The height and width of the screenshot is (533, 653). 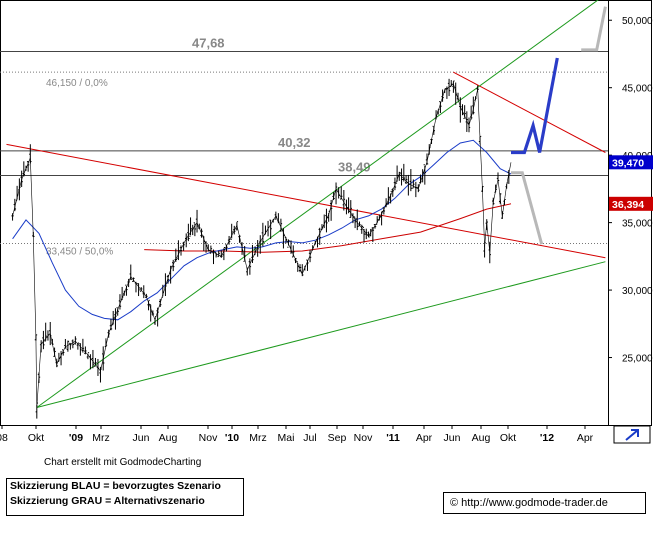 What do you see at coordinates (79, 252) in the screenshot?
I see `level-label-4: 33,450 / 50,0%` at bounding box center [79, 252].